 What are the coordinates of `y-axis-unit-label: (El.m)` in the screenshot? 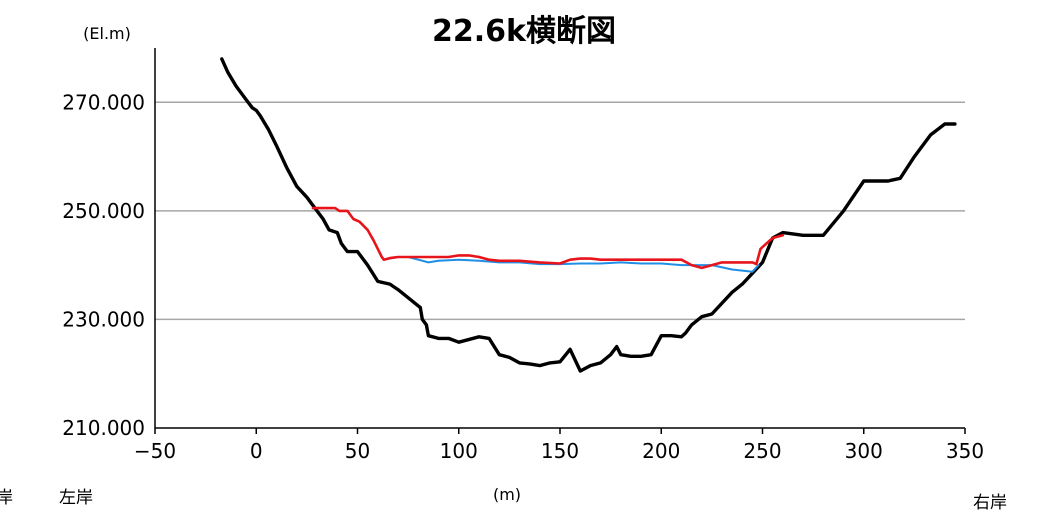 It's located at (107, 33).